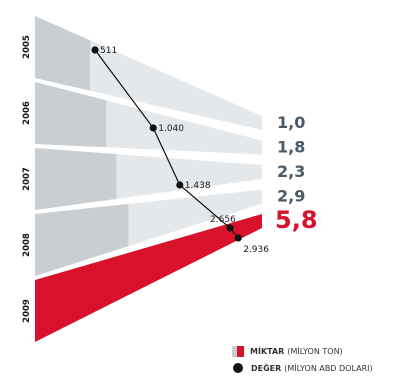 The width and height of the screenshot is (399, 380). What do you see at coordinates (291, 171) in the screenshot?
I see `quantity-label: 2,3` at bounding box center [291, 171].